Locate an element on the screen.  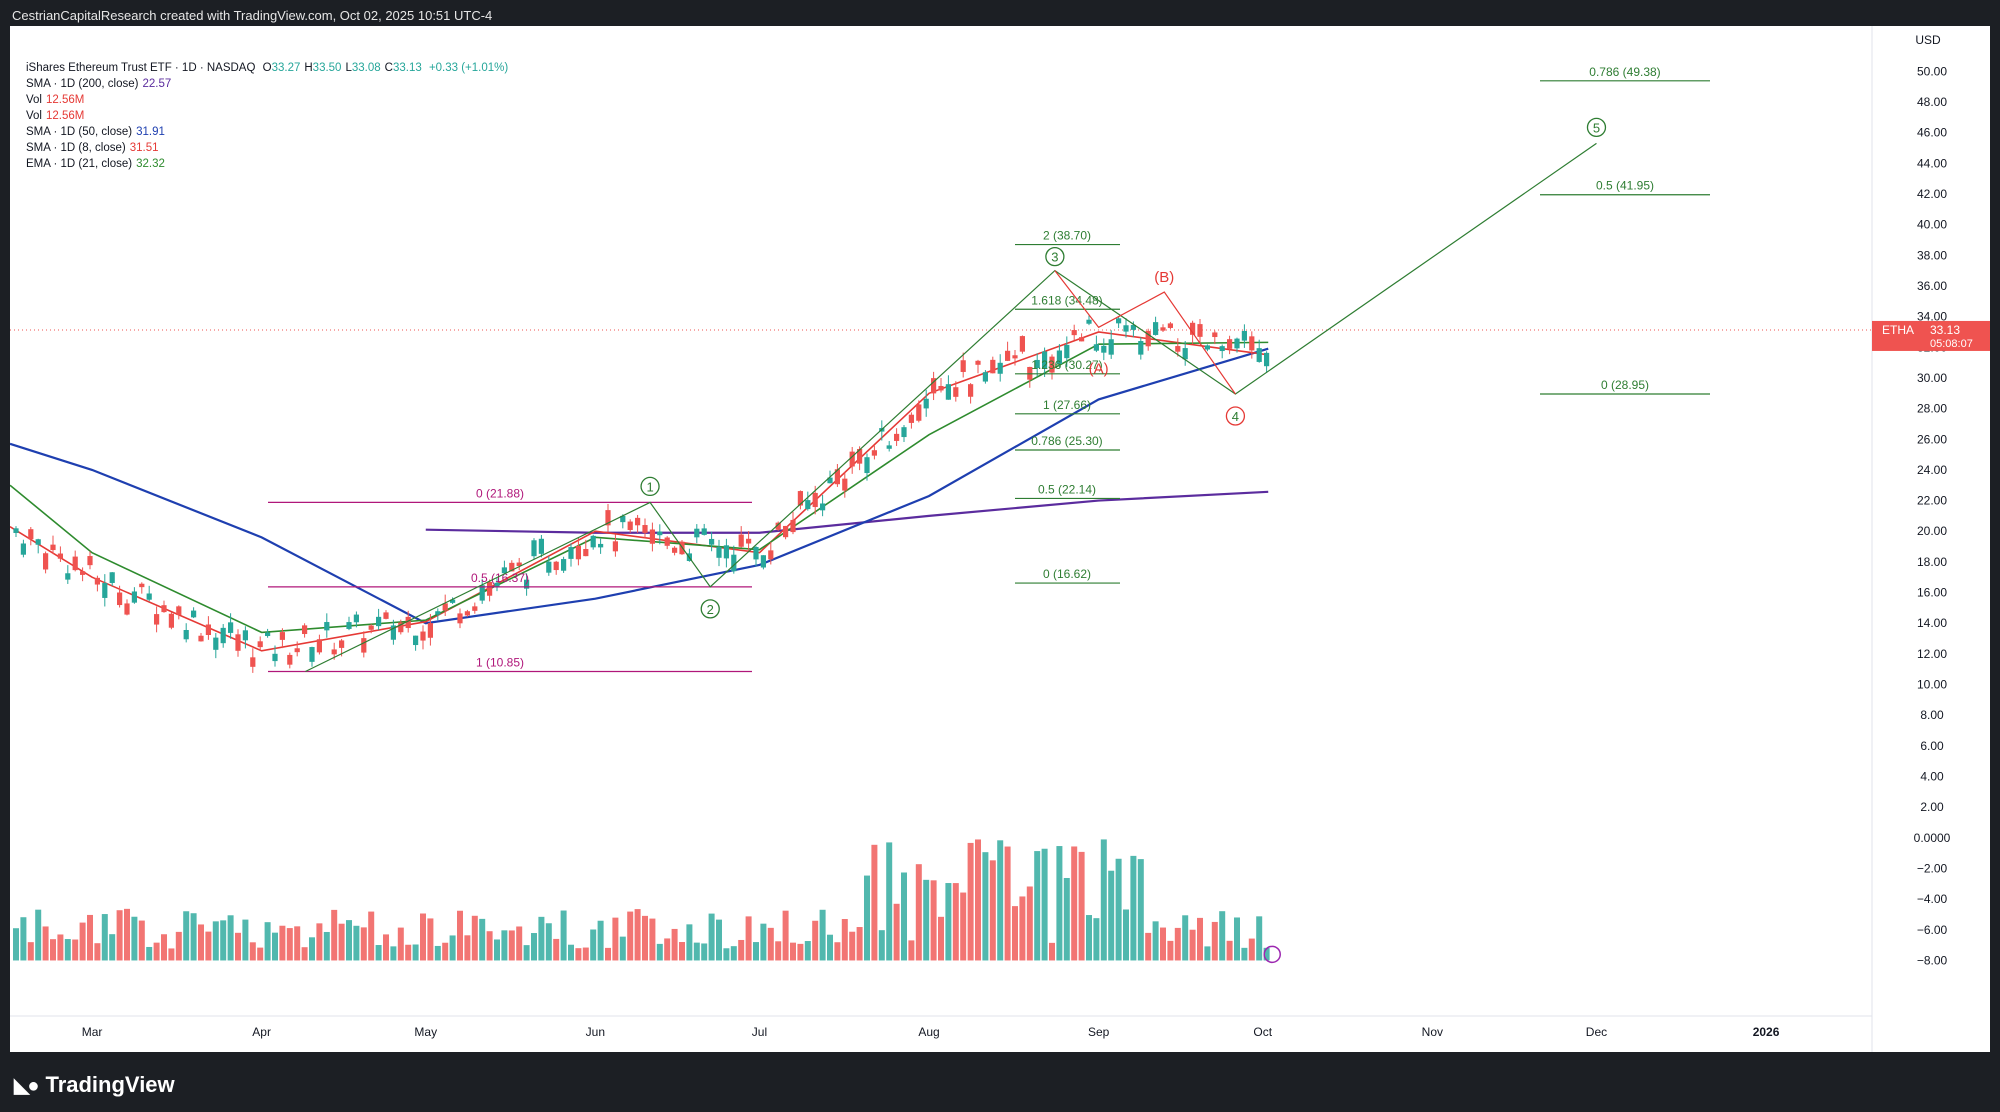
price-tick-label: 12.00 is located at coordinates (1932, 654).